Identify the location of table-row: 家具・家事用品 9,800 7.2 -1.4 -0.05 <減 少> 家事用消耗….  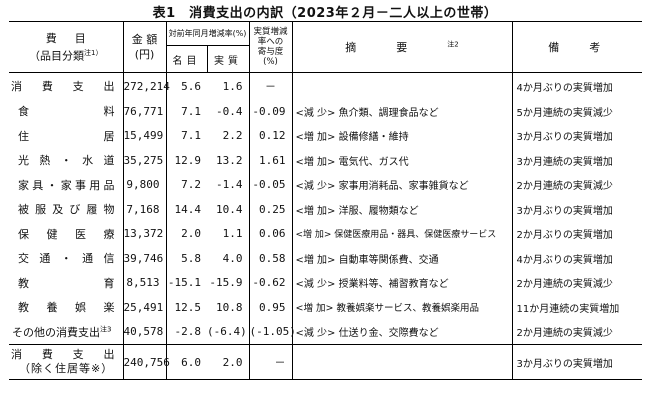
(325, 184).